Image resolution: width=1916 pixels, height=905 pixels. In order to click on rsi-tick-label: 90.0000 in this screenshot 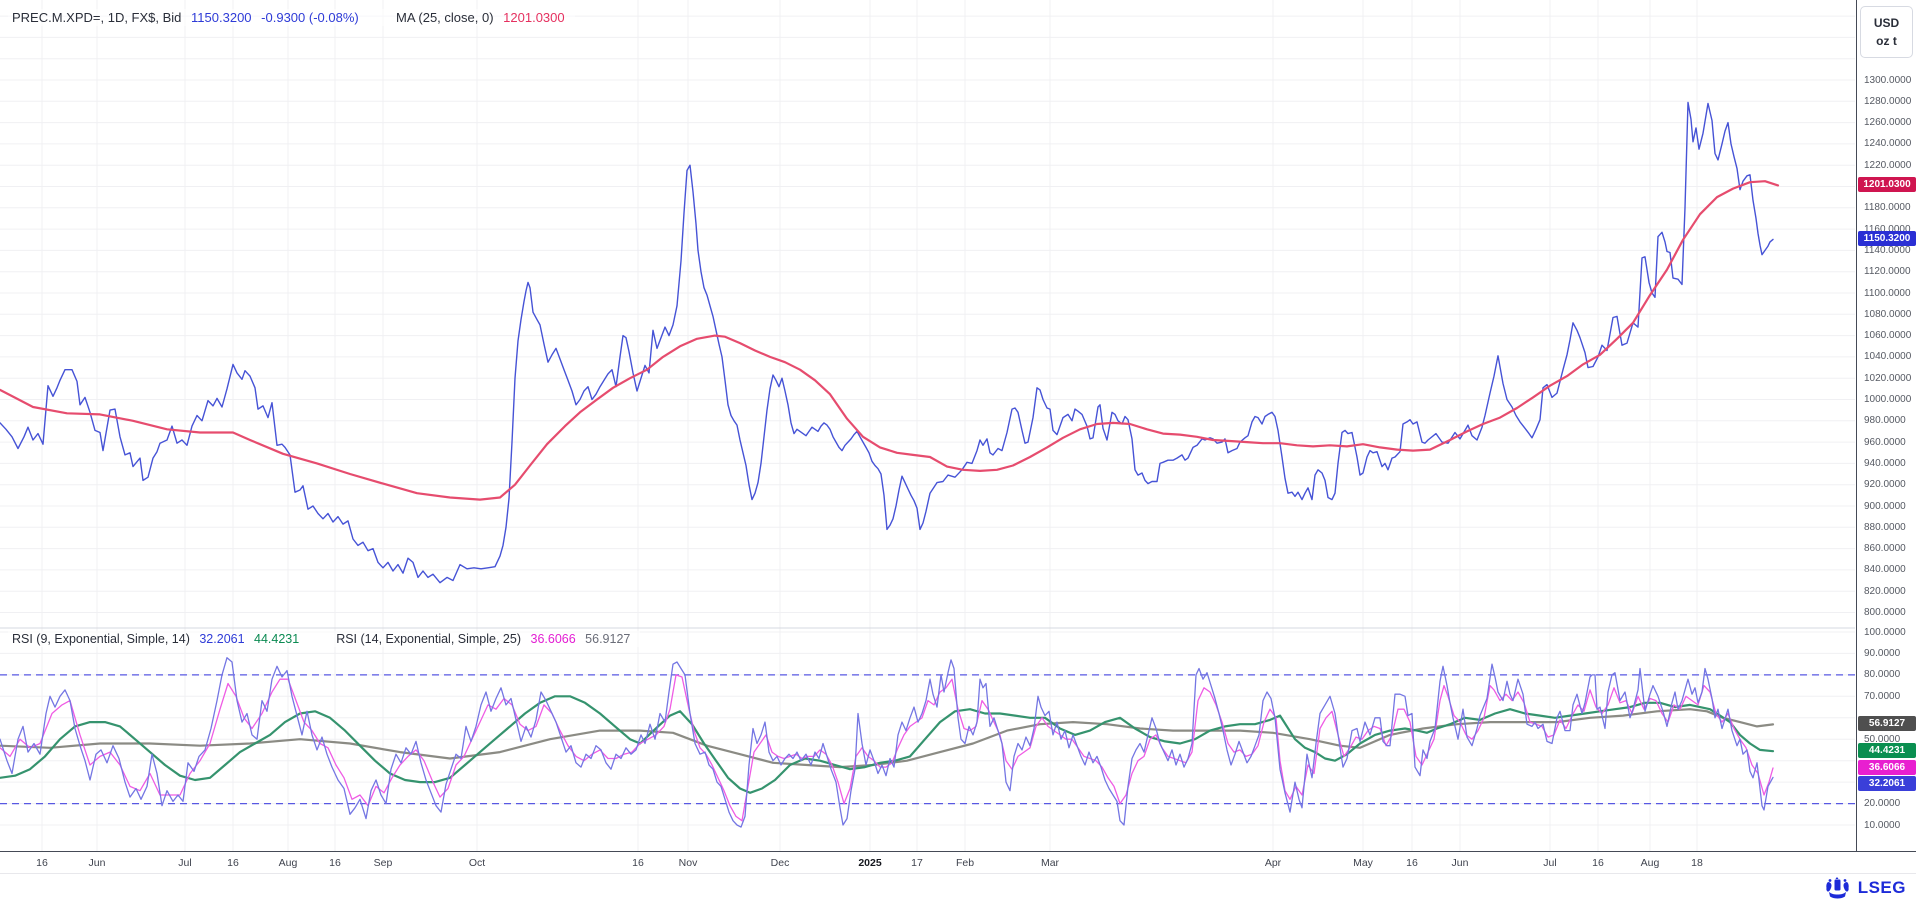, I will do `click(1882, 653)`.